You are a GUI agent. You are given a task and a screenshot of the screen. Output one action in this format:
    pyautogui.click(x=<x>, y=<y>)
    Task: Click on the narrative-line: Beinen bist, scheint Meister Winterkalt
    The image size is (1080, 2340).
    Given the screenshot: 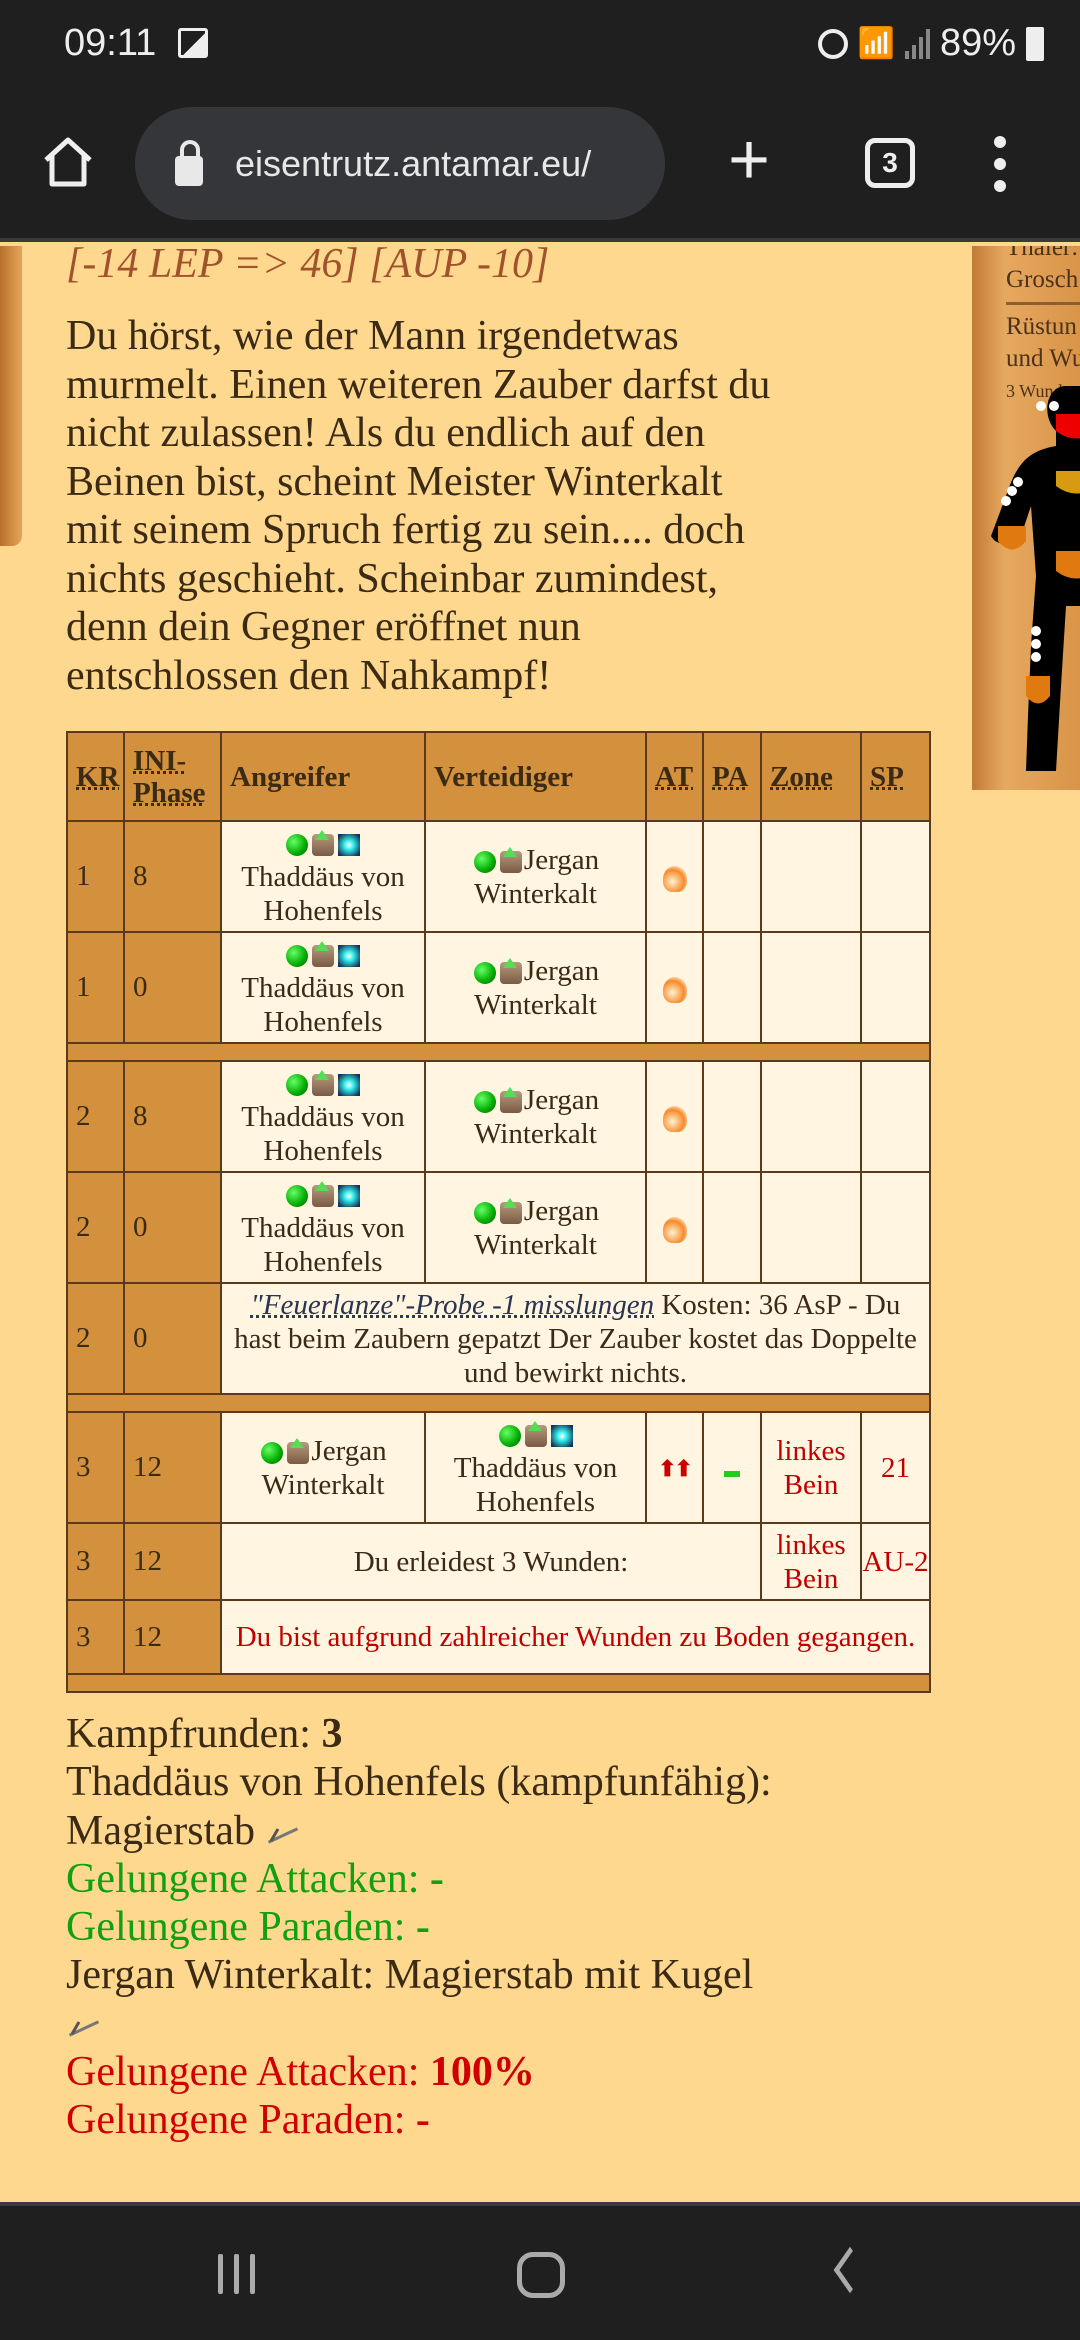 What is the action you would take?
    pyautogui.click(x=394, y=481)
    